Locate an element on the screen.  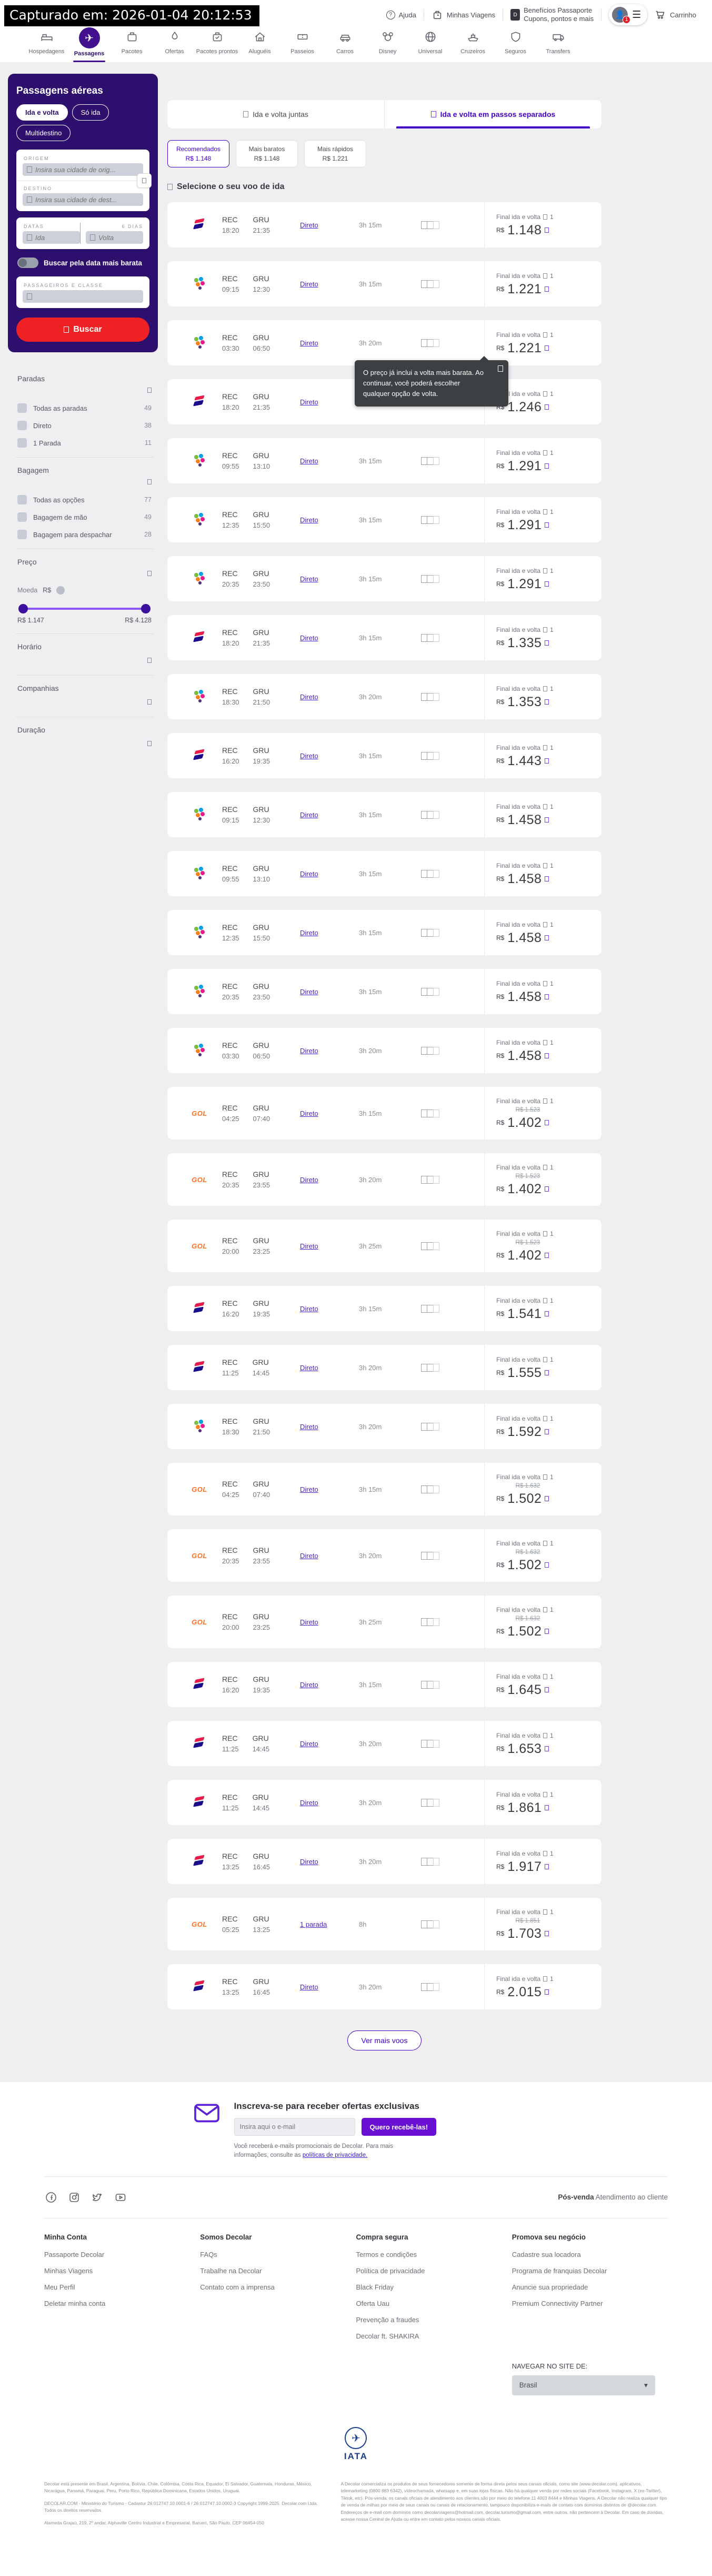
footer-link: Oferta Uau is located at coordinates (373, 2303).